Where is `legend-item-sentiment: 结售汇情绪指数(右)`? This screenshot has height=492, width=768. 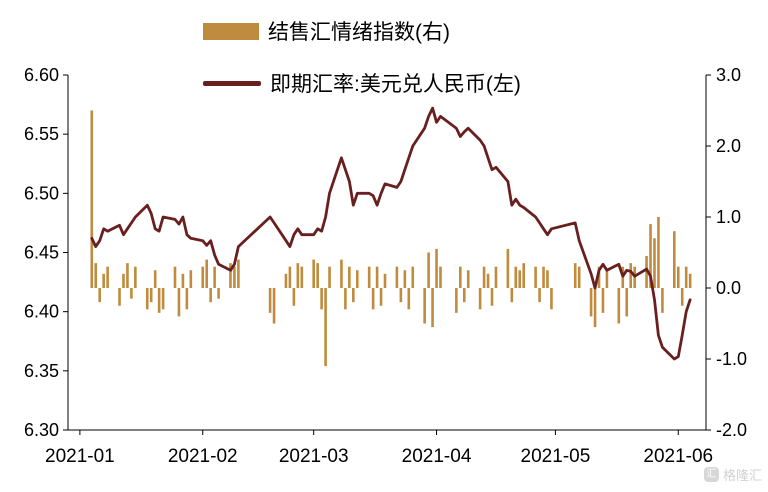
legend-item-sentiment: 结售汇情绪指数(右) is located at coordinates (326, 31).